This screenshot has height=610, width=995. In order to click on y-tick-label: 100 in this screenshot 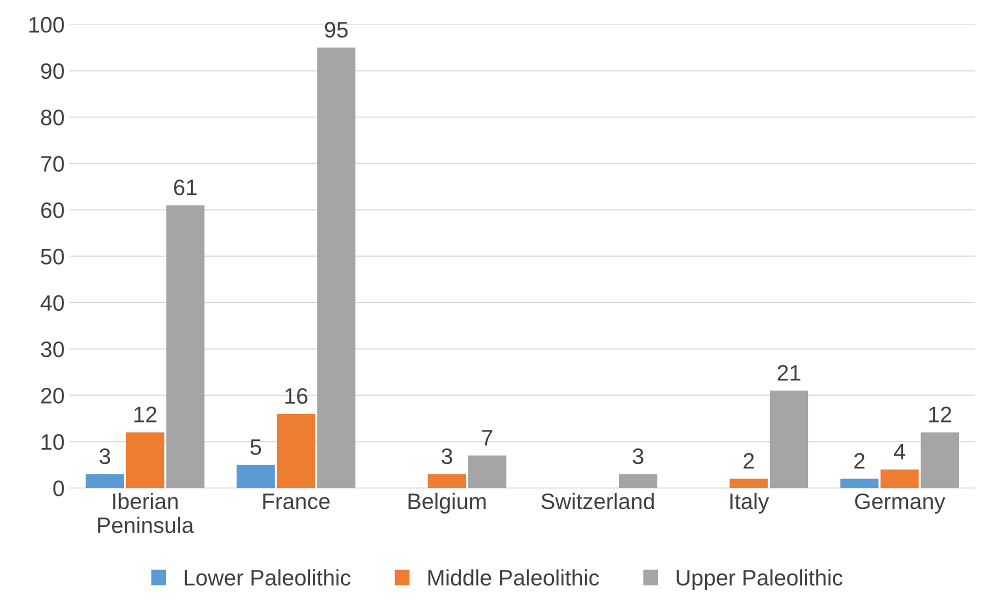, I will do `click(46, 24)`.